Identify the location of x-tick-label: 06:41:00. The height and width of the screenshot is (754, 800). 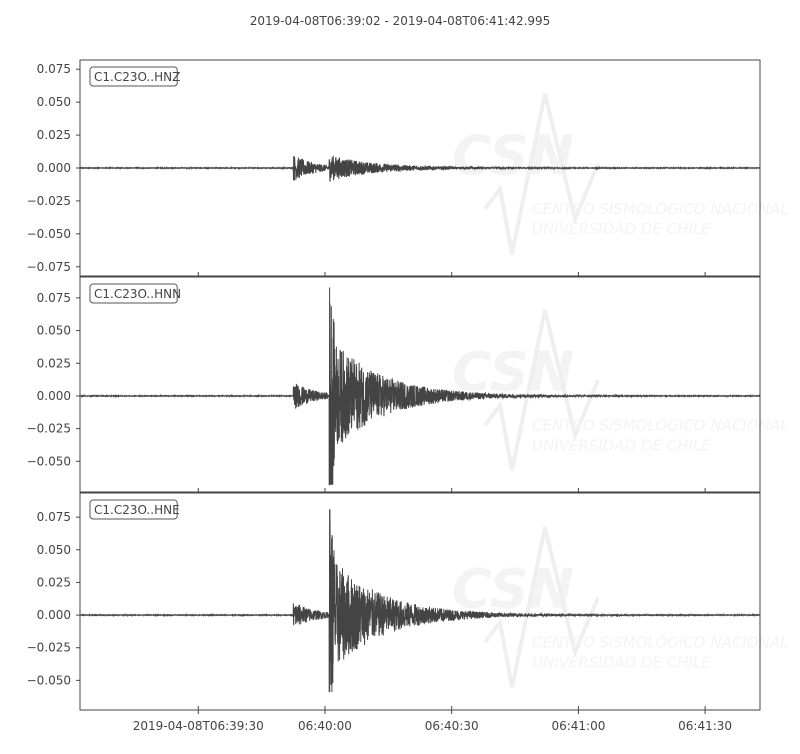
(578, 726).